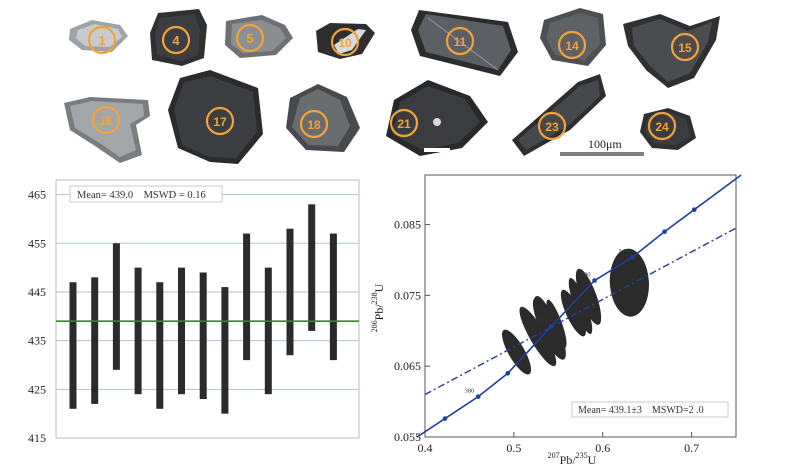 The width and height of the screenshot is (800, 465). I want to click on zircon-grain: 5, so click(259, 36).